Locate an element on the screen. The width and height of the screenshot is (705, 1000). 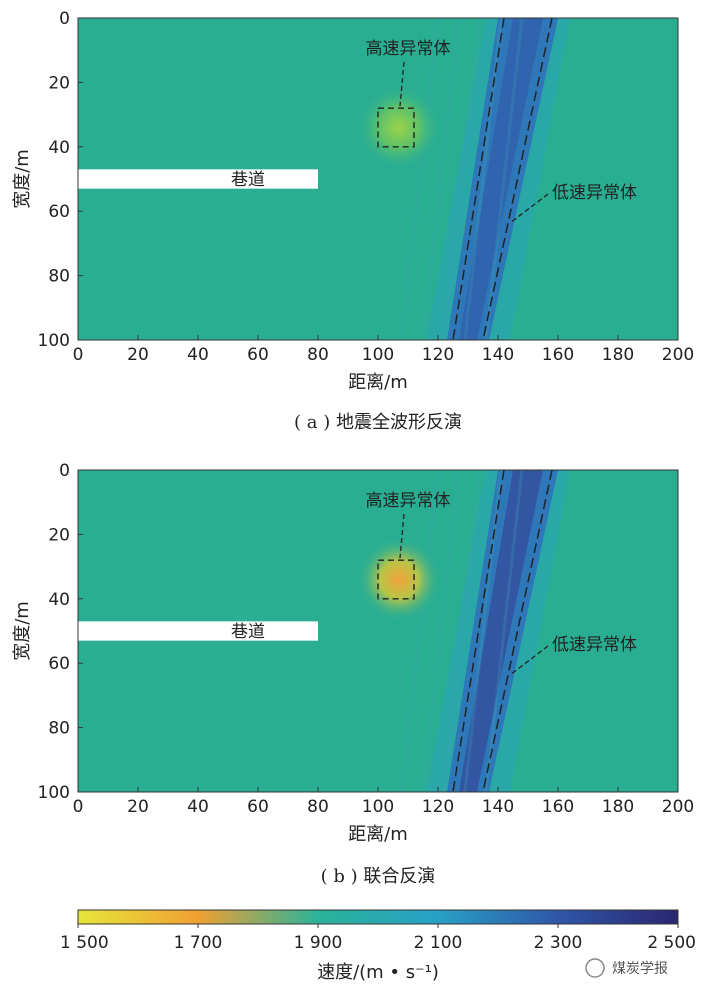
colorbar-tick-label: 2 500 is located at coordinates (671, 943).